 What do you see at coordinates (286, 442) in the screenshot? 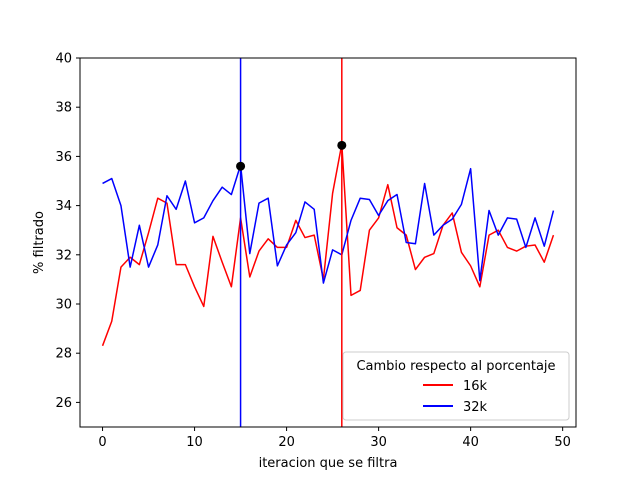
I see `x-tick-label: 20` at bounding box center [286, 442].